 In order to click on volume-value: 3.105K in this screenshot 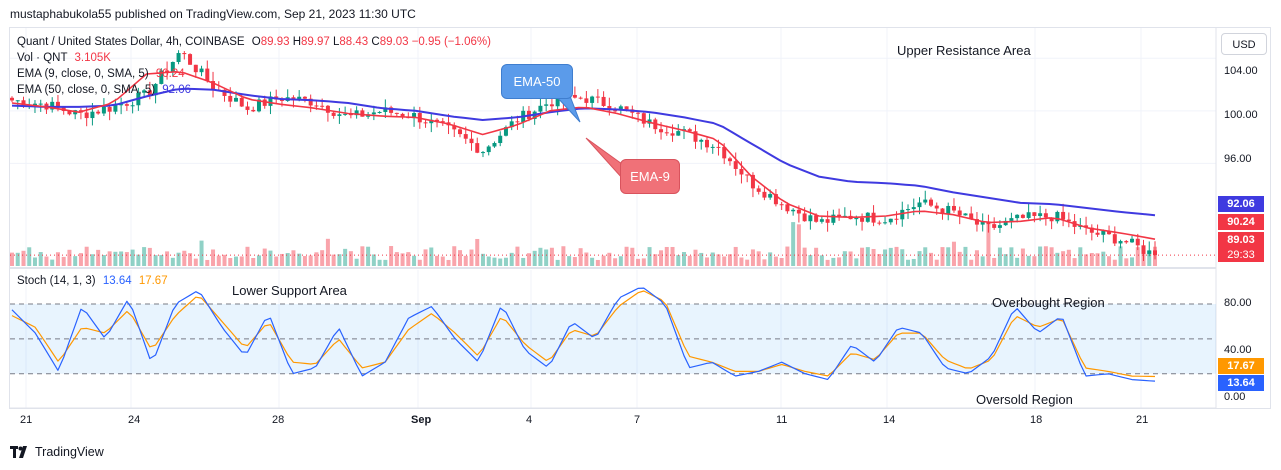, I will do `click(92, 58)`.